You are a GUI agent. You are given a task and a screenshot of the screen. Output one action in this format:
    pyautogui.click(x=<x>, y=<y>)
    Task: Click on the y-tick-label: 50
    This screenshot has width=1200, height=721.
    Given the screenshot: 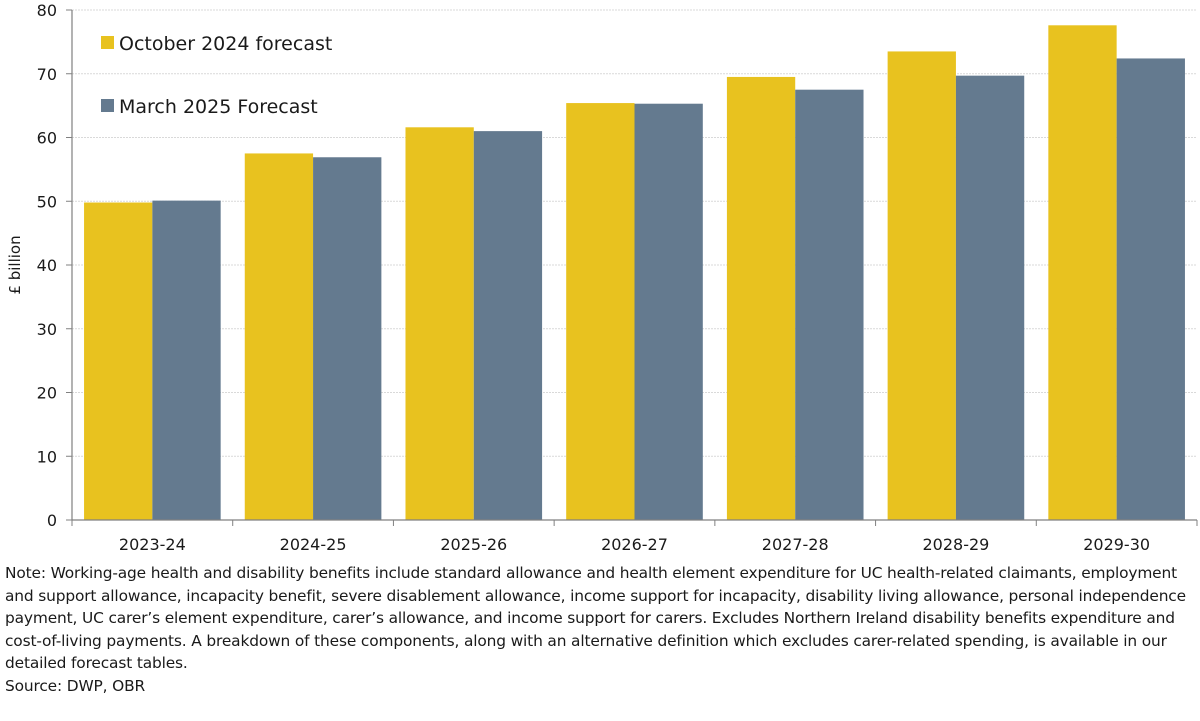 What is the action you would take?
    pyautogui.click(x=47, y=201)
    